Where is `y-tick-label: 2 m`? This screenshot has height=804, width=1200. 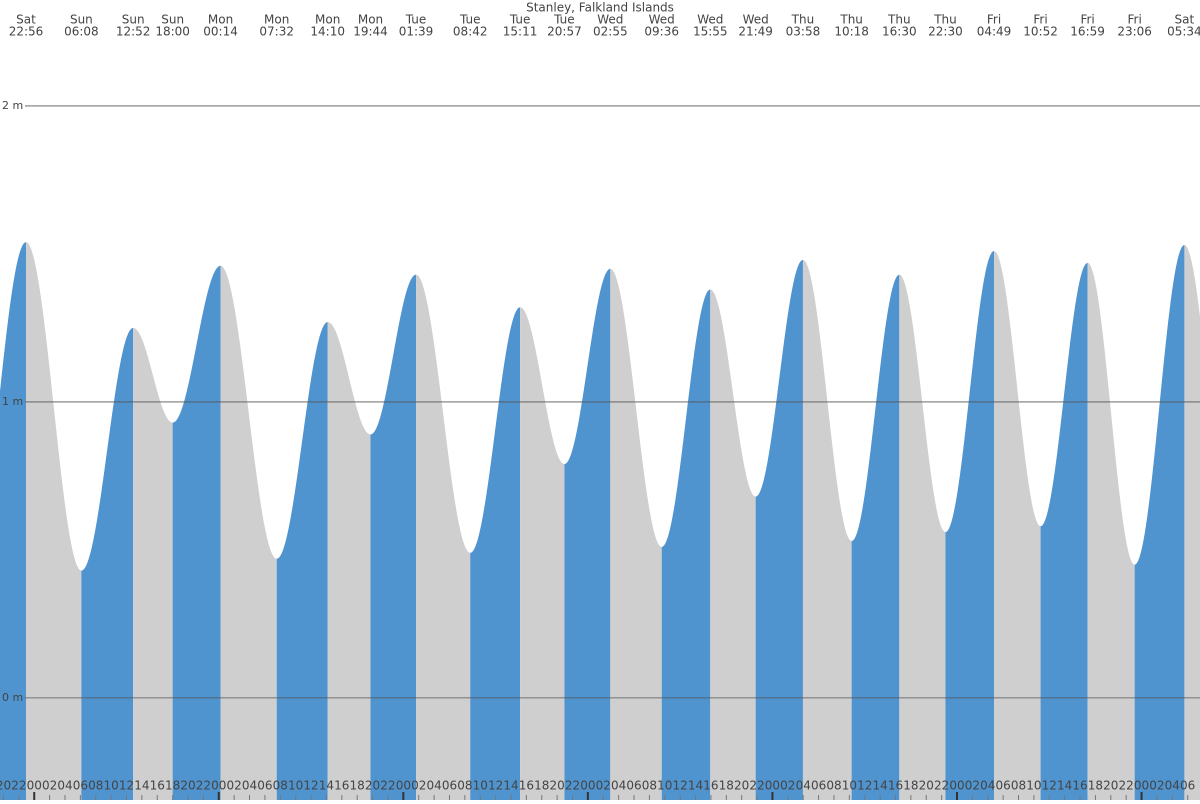
y-tick-label: 2 m is located at coordinates (12, 105).